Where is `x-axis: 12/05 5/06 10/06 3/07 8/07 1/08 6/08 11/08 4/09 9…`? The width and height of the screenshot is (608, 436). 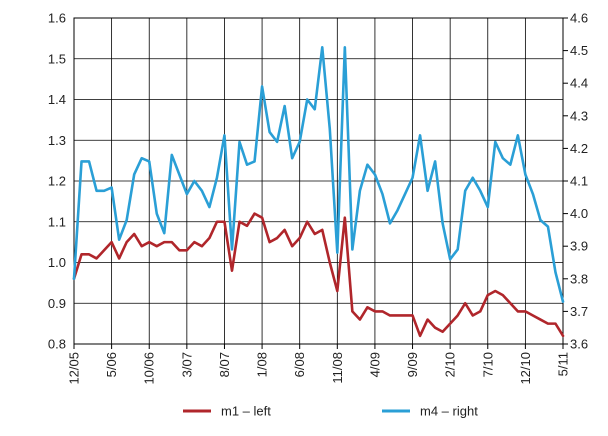 x-axis: 12/05 5/06 10/06 3/07 8/07 1/08 6/08 11/08 4/09 9… is located at coordinates (319, 364).